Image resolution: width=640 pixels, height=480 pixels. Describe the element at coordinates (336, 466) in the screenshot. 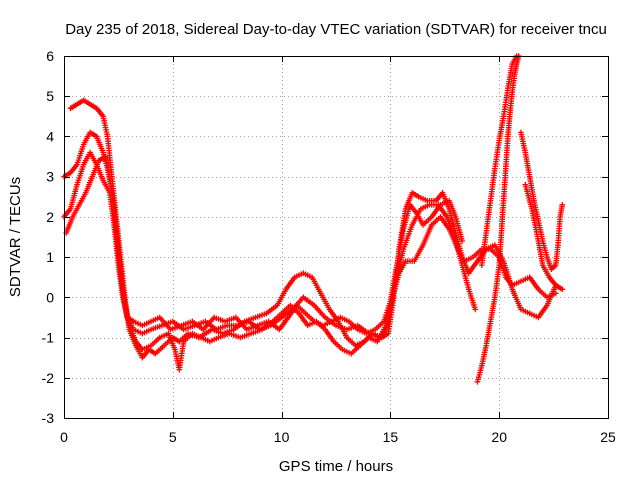

I see `x-axis-label: GPS time / hours` at that location.